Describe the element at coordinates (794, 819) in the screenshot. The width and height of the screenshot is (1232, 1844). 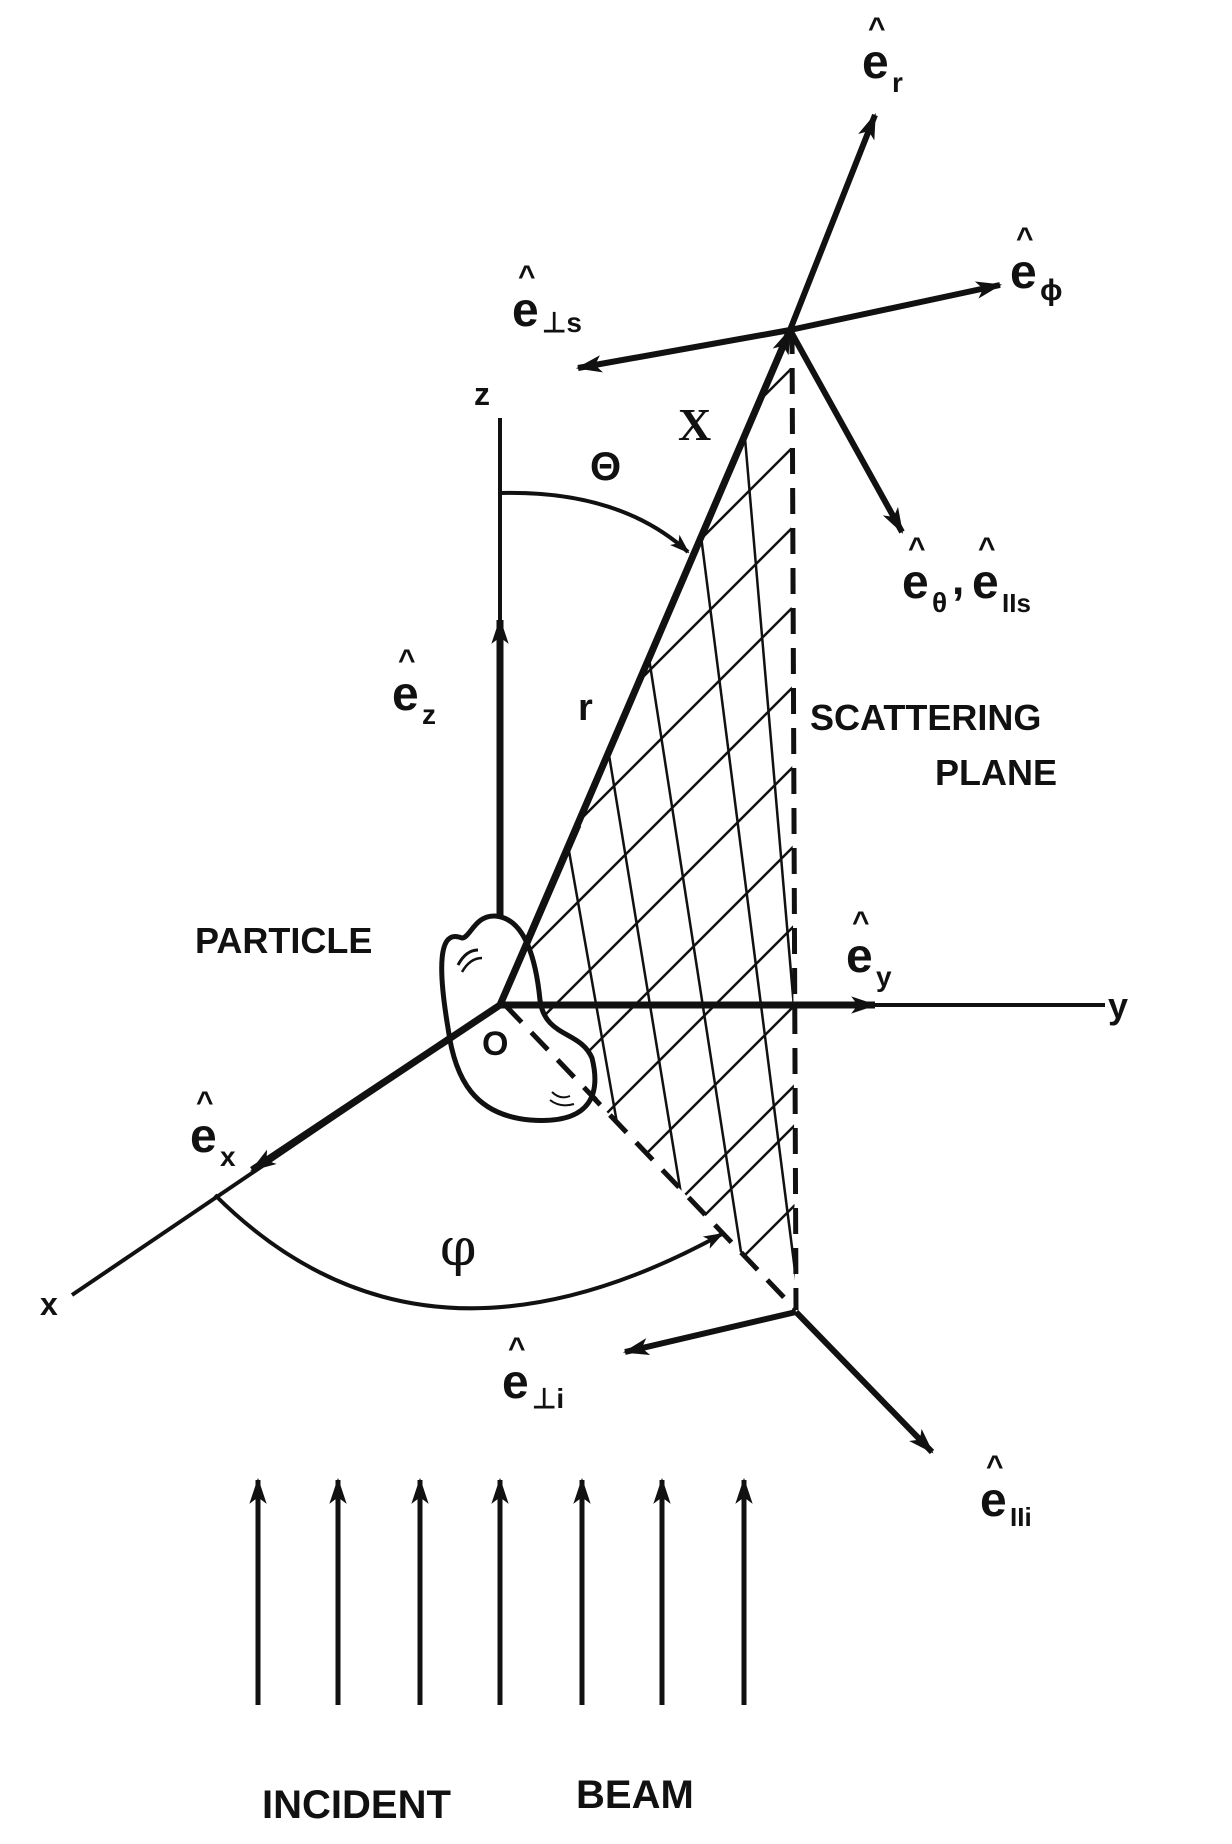
I see `plane-vertical-edge` at that location.